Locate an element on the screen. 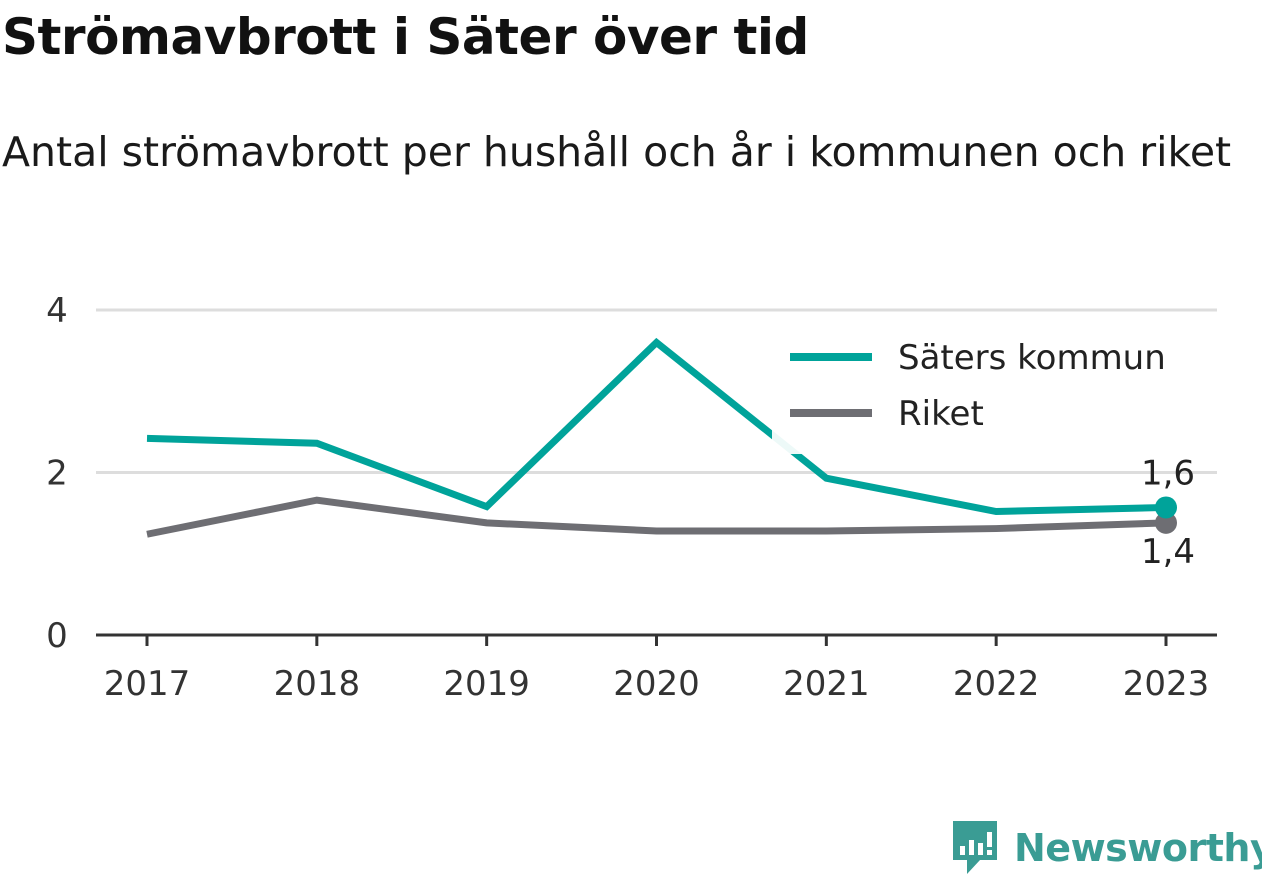 The height and width of the screenshot is (879, 1262). newsworthy-logo-icon is located at coordinates (975, 847).